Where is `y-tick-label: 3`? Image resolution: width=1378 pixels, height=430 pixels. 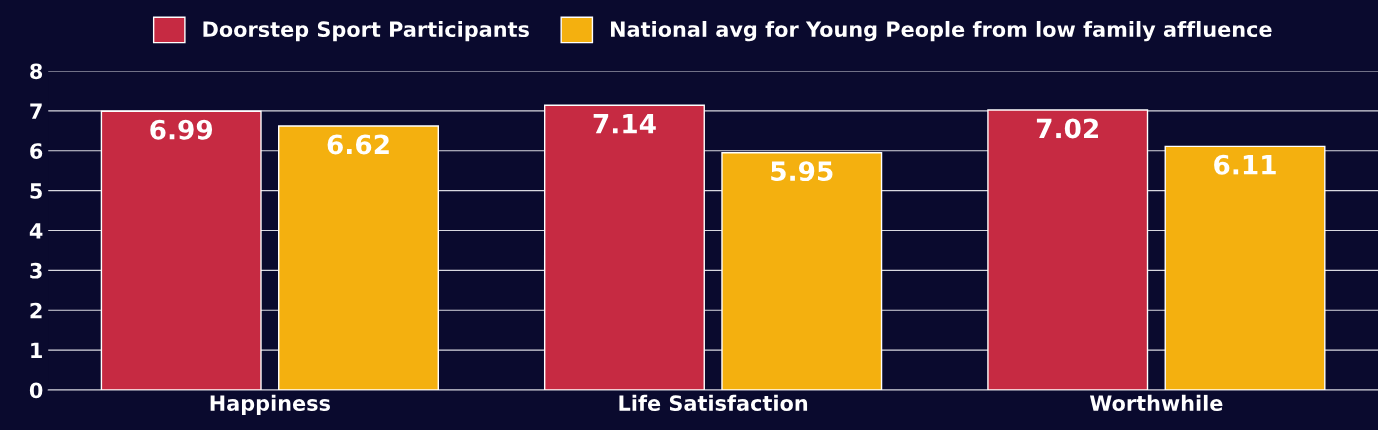 y-tick-label: 3 is located at coordinates (36, 270).